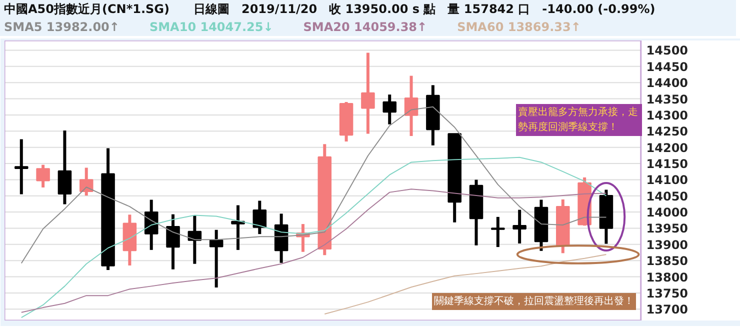  Describe the element at coordinates (62, 27) in the screenshot. I see `text: SMA5 13982.00↑` at that location.